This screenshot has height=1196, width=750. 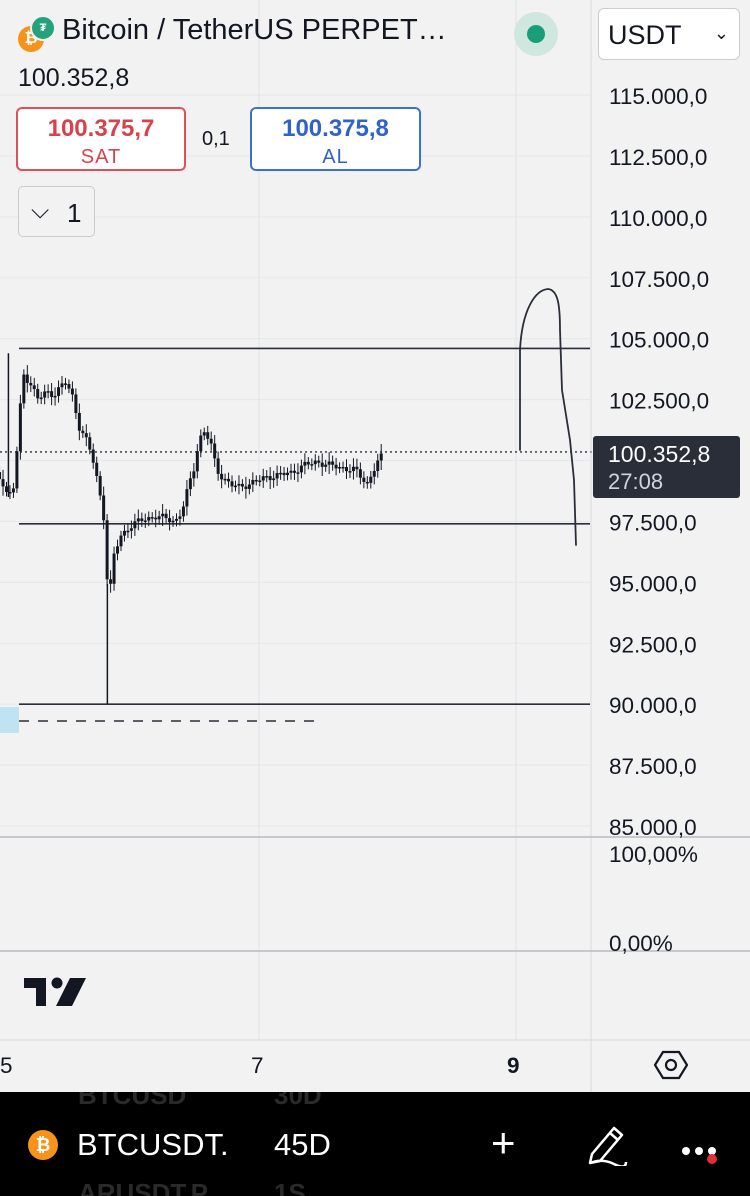 I want to click on price-tick-label: 110.000,0, so click(x=658, y=218).